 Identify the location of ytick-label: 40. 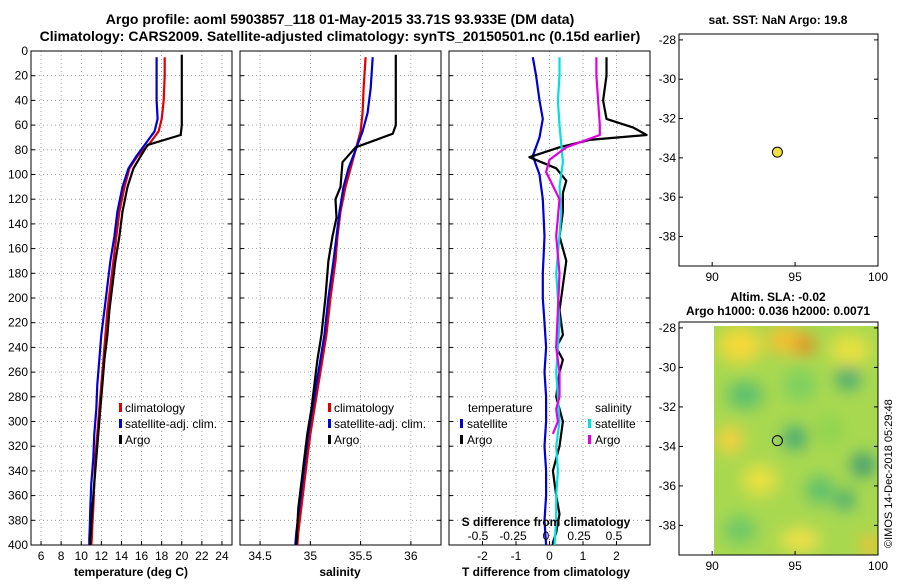
(22, 100).